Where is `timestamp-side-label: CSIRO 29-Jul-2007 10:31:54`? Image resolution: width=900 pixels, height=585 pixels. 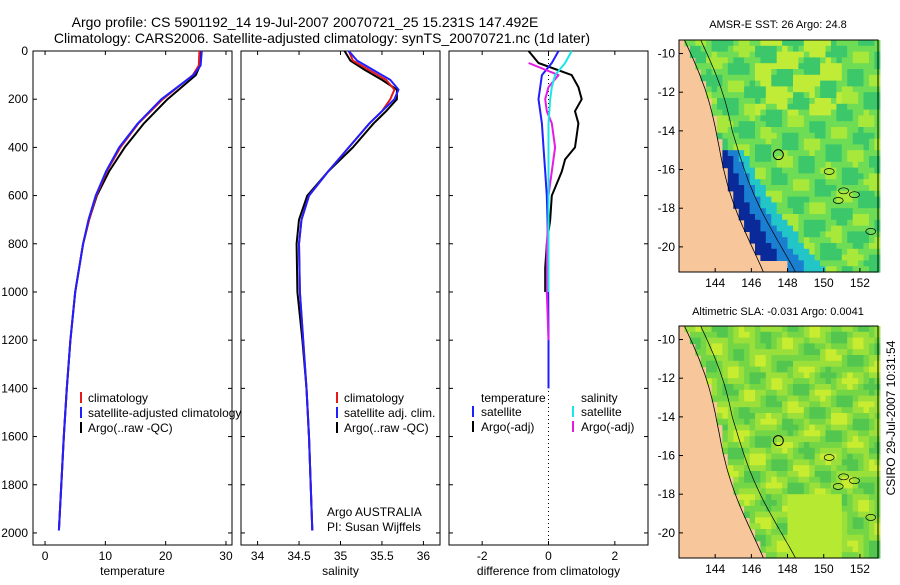 timestamp-side-label: CSIRO 29-Jul-2007 10:31:54 is located at coordinates (891, 417).